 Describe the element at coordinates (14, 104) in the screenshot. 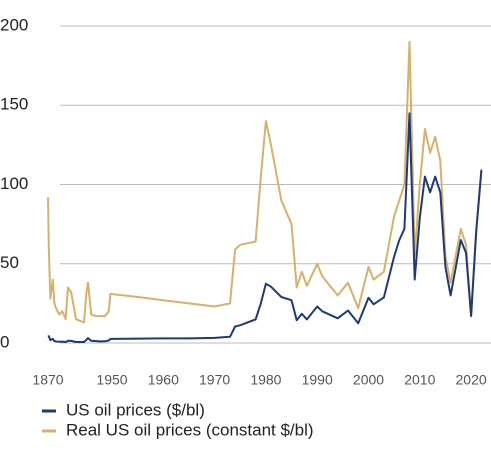

I see `y-tick-label: 150` at that location.